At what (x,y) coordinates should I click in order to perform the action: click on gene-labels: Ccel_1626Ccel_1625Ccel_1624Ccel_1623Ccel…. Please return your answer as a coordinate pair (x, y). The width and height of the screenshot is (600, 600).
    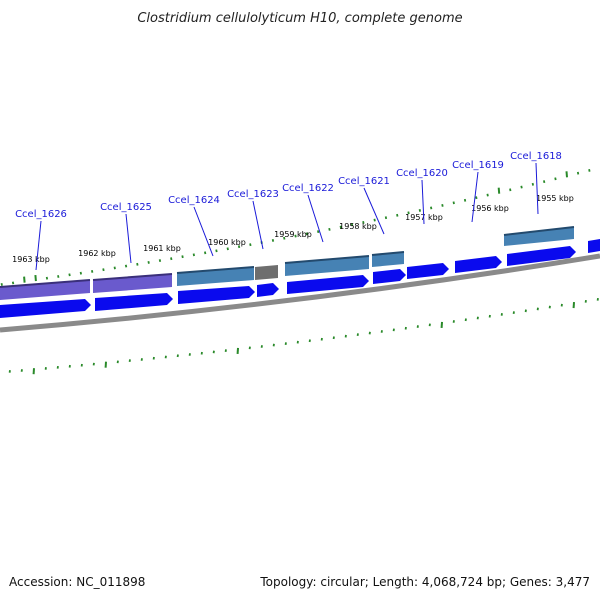
    Looking at the image, I should click on (288, 185).